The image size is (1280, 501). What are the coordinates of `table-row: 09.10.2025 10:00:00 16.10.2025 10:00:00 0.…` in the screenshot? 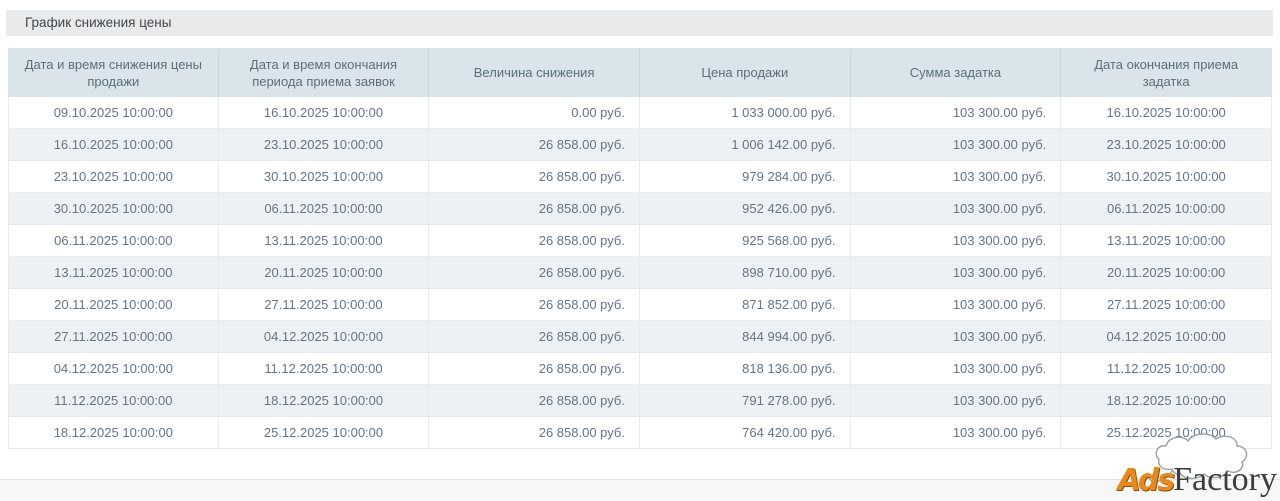 It's located at (640, 113).